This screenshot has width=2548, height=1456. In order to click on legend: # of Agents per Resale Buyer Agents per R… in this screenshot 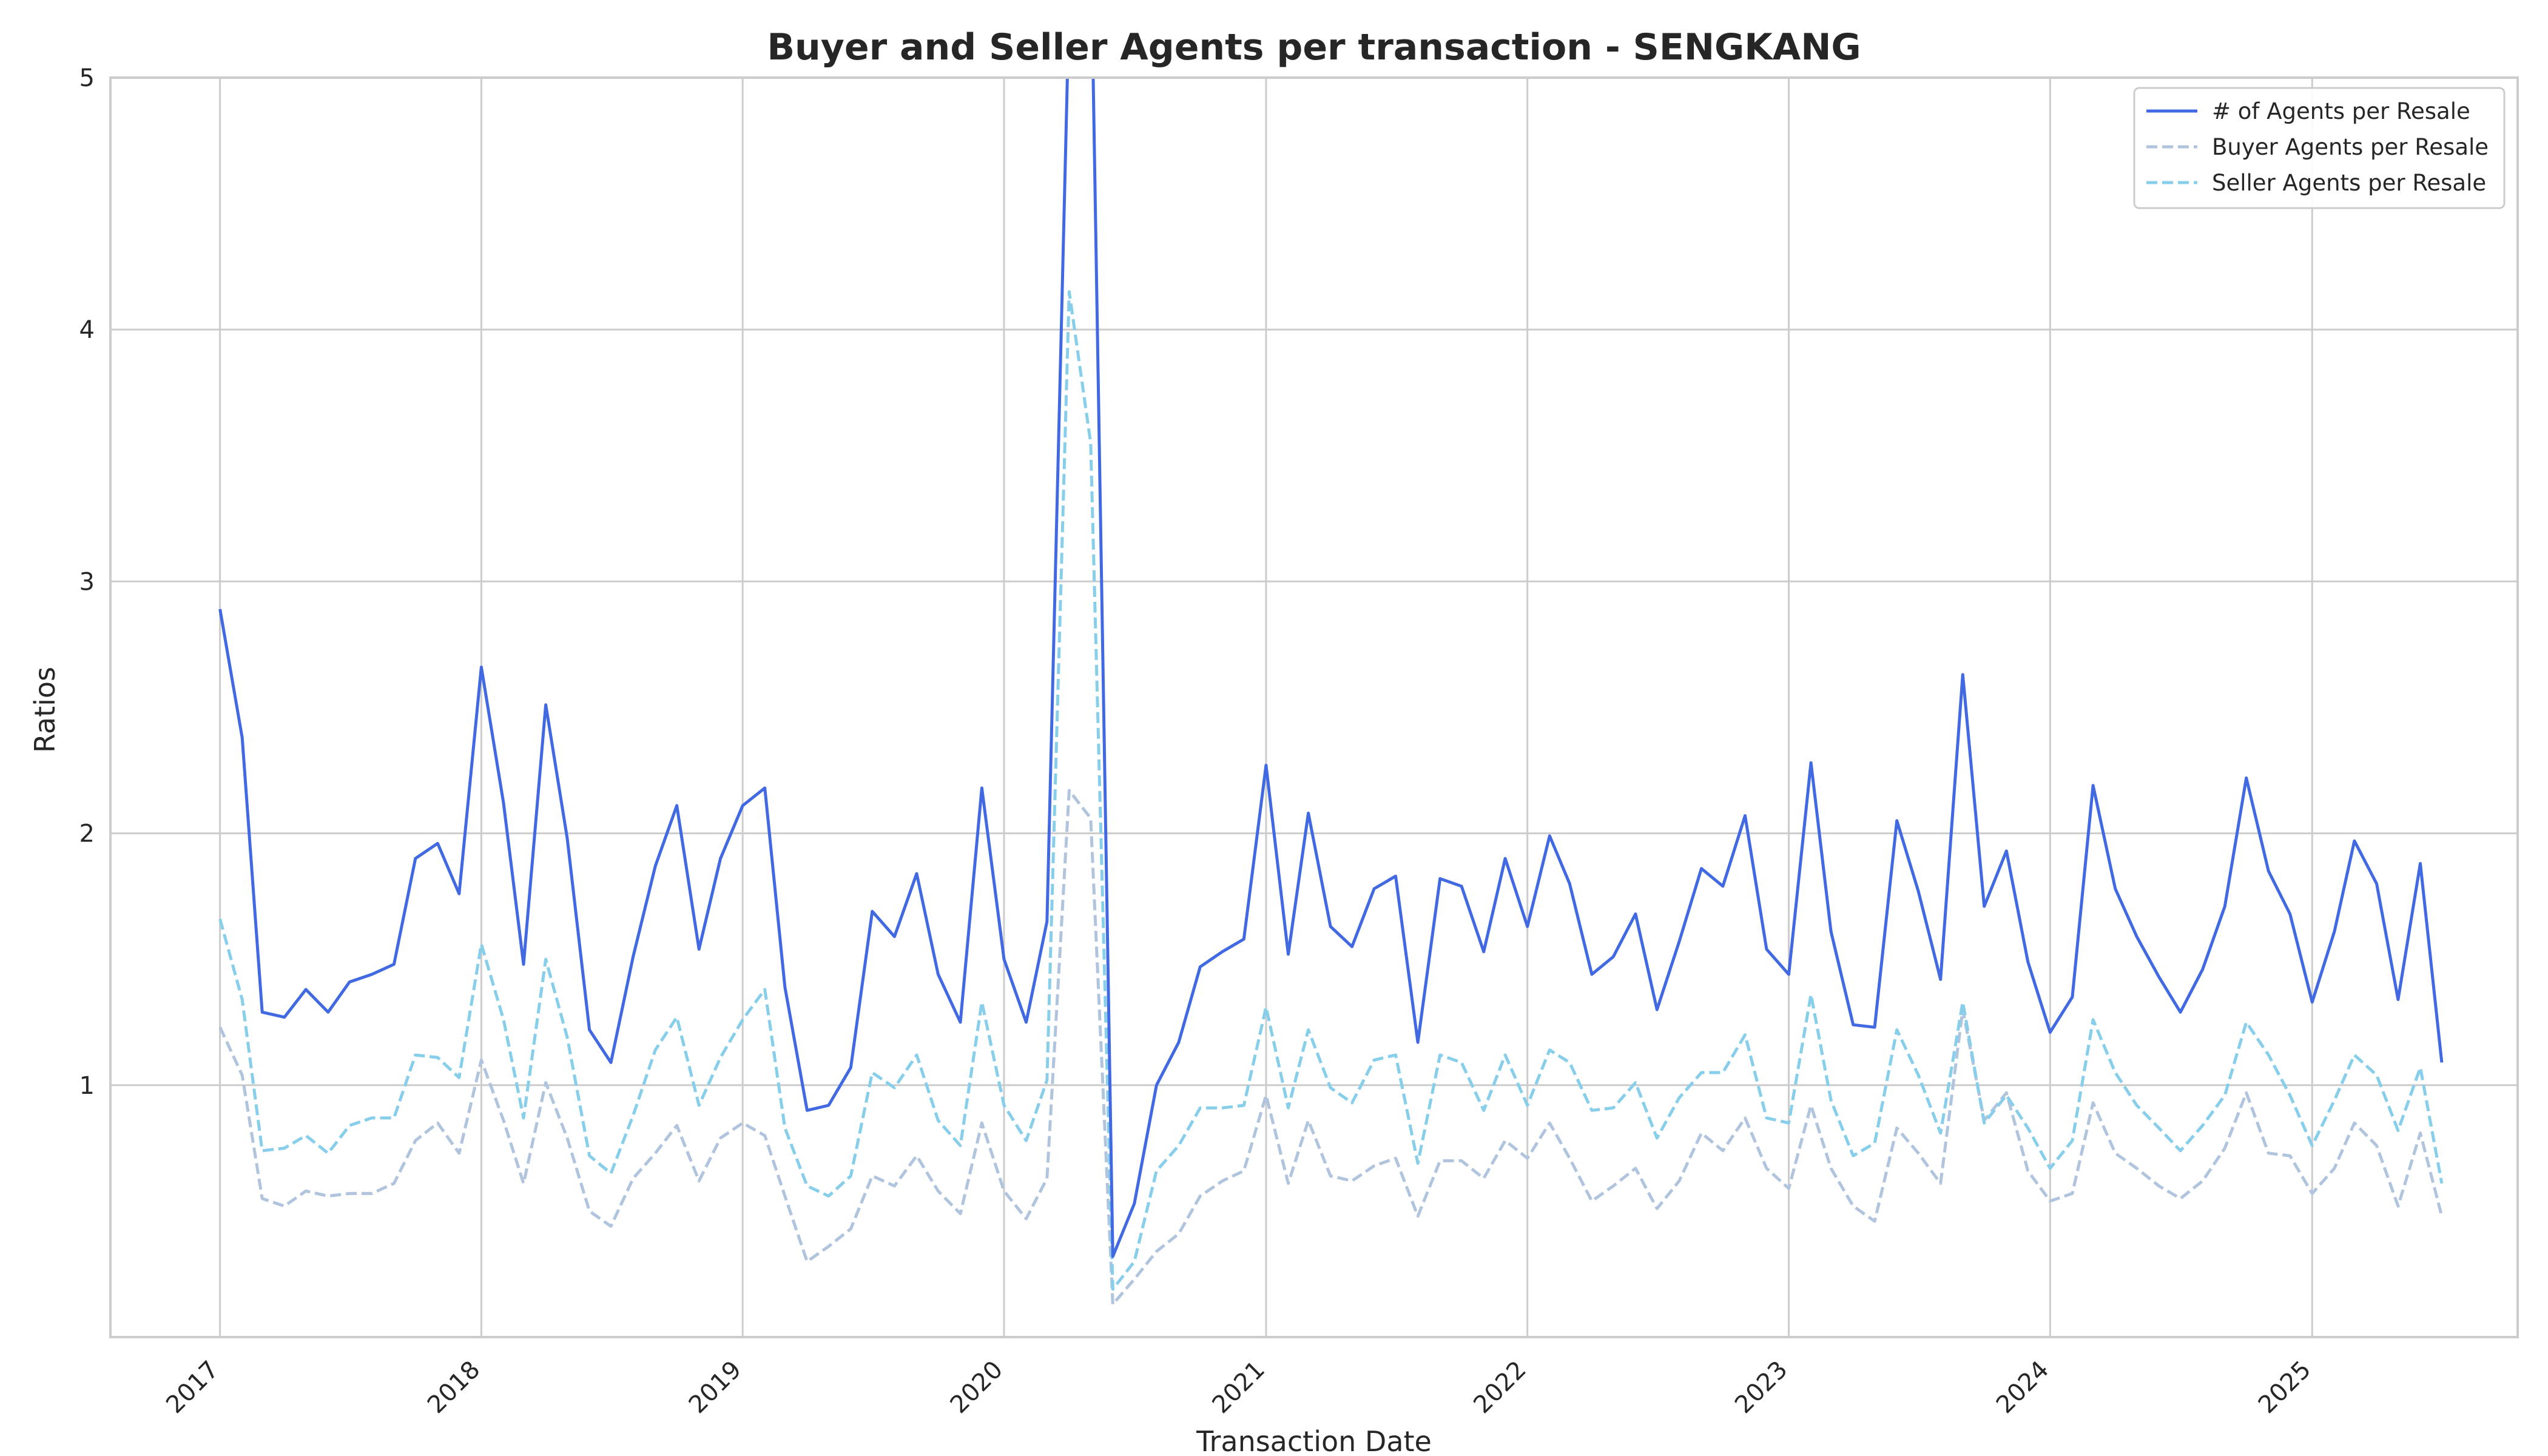, I will do `click(2319, 148)`.